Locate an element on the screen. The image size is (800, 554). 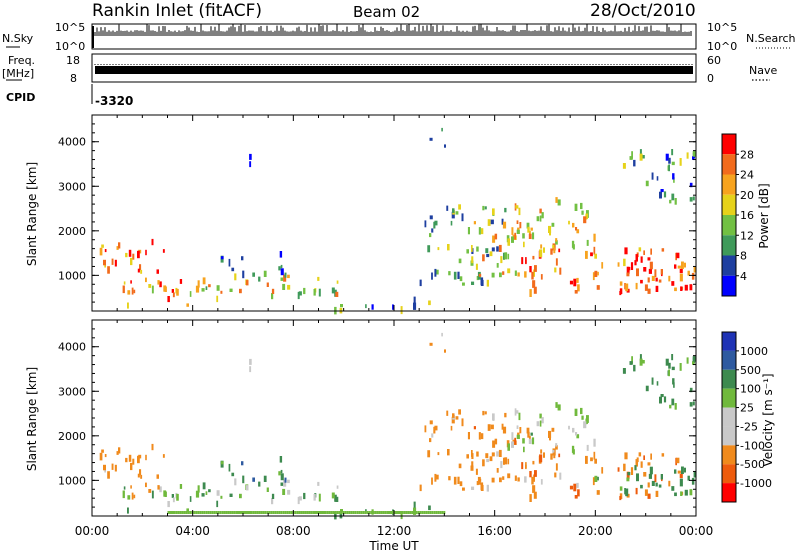
power-colorbar-label: Power [dB] is located at coordinates (764, 215).